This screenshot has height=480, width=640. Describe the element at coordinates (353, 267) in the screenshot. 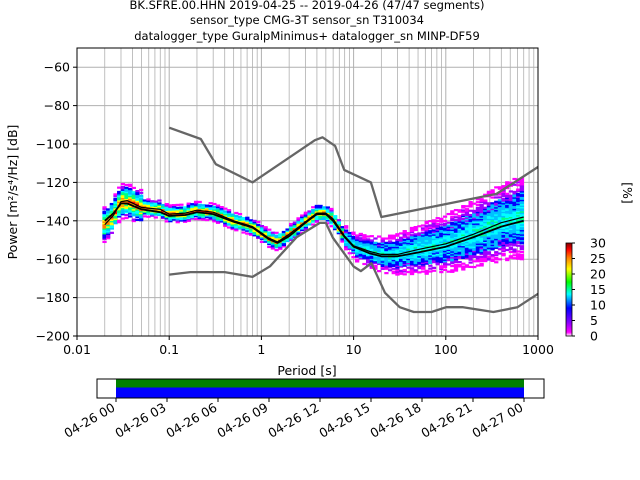

I see `noise-model-low-curve` at that location.